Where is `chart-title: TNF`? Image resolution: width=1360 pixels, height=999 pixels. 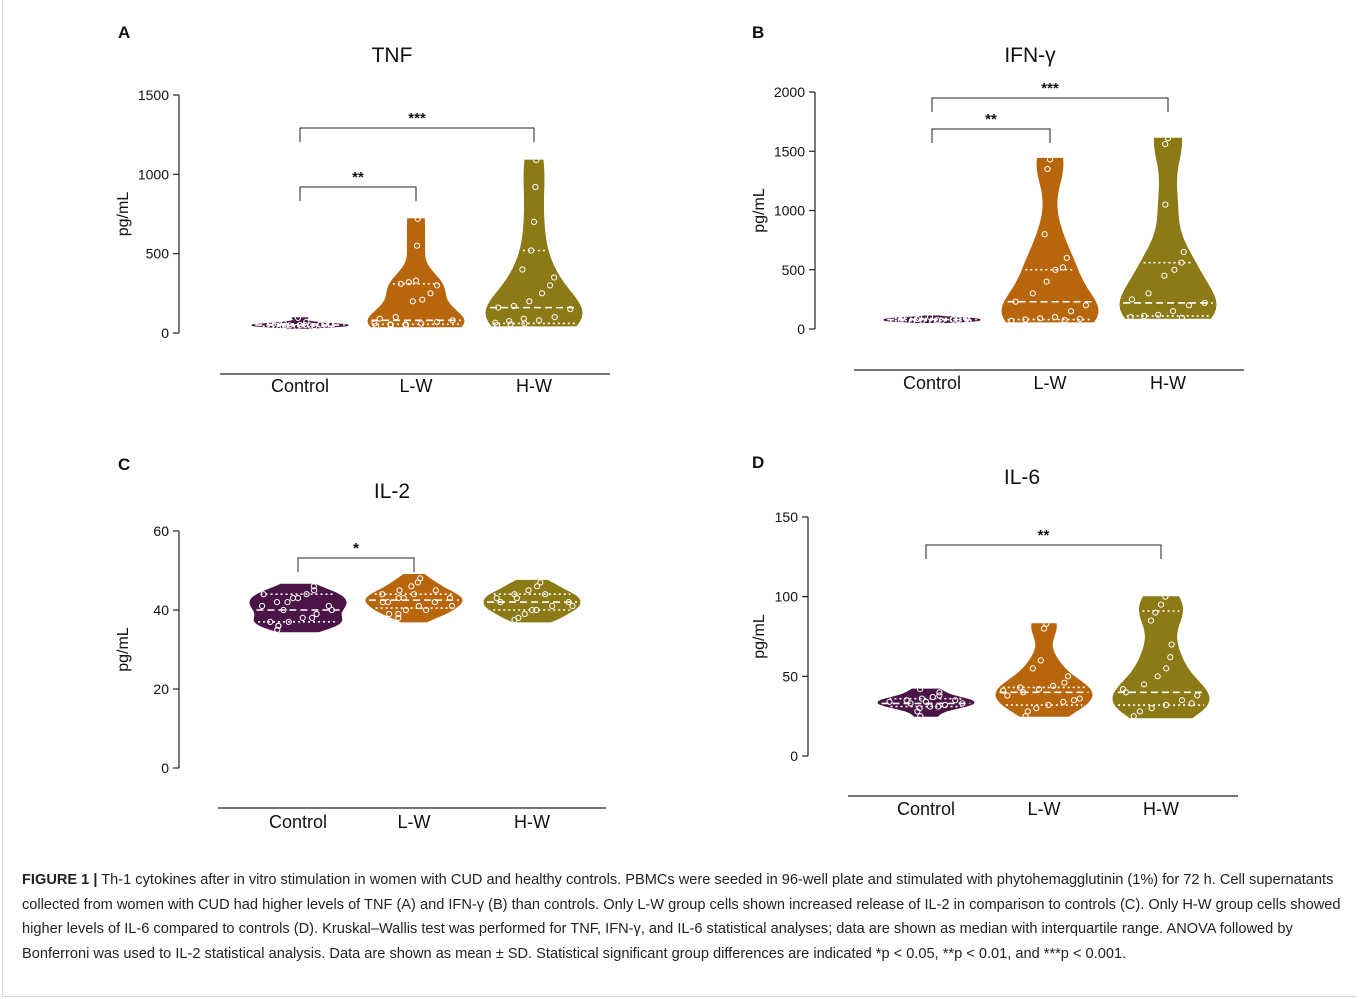
chart-title: TNF is located at coordinates (392, 55).